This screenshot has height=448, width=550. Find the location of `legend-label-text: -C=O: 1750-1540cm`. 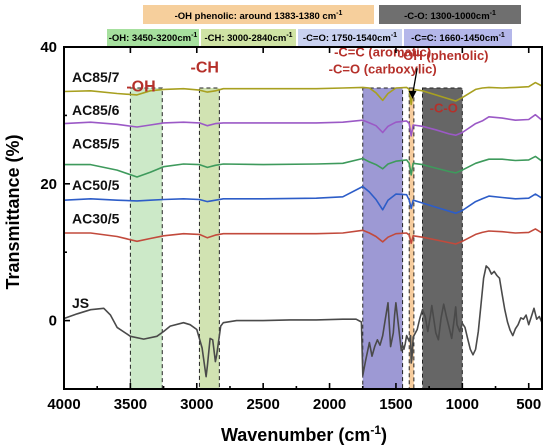

legend-label-text: -C=O: 1750-1540cm is located at coordinates (347, 38).